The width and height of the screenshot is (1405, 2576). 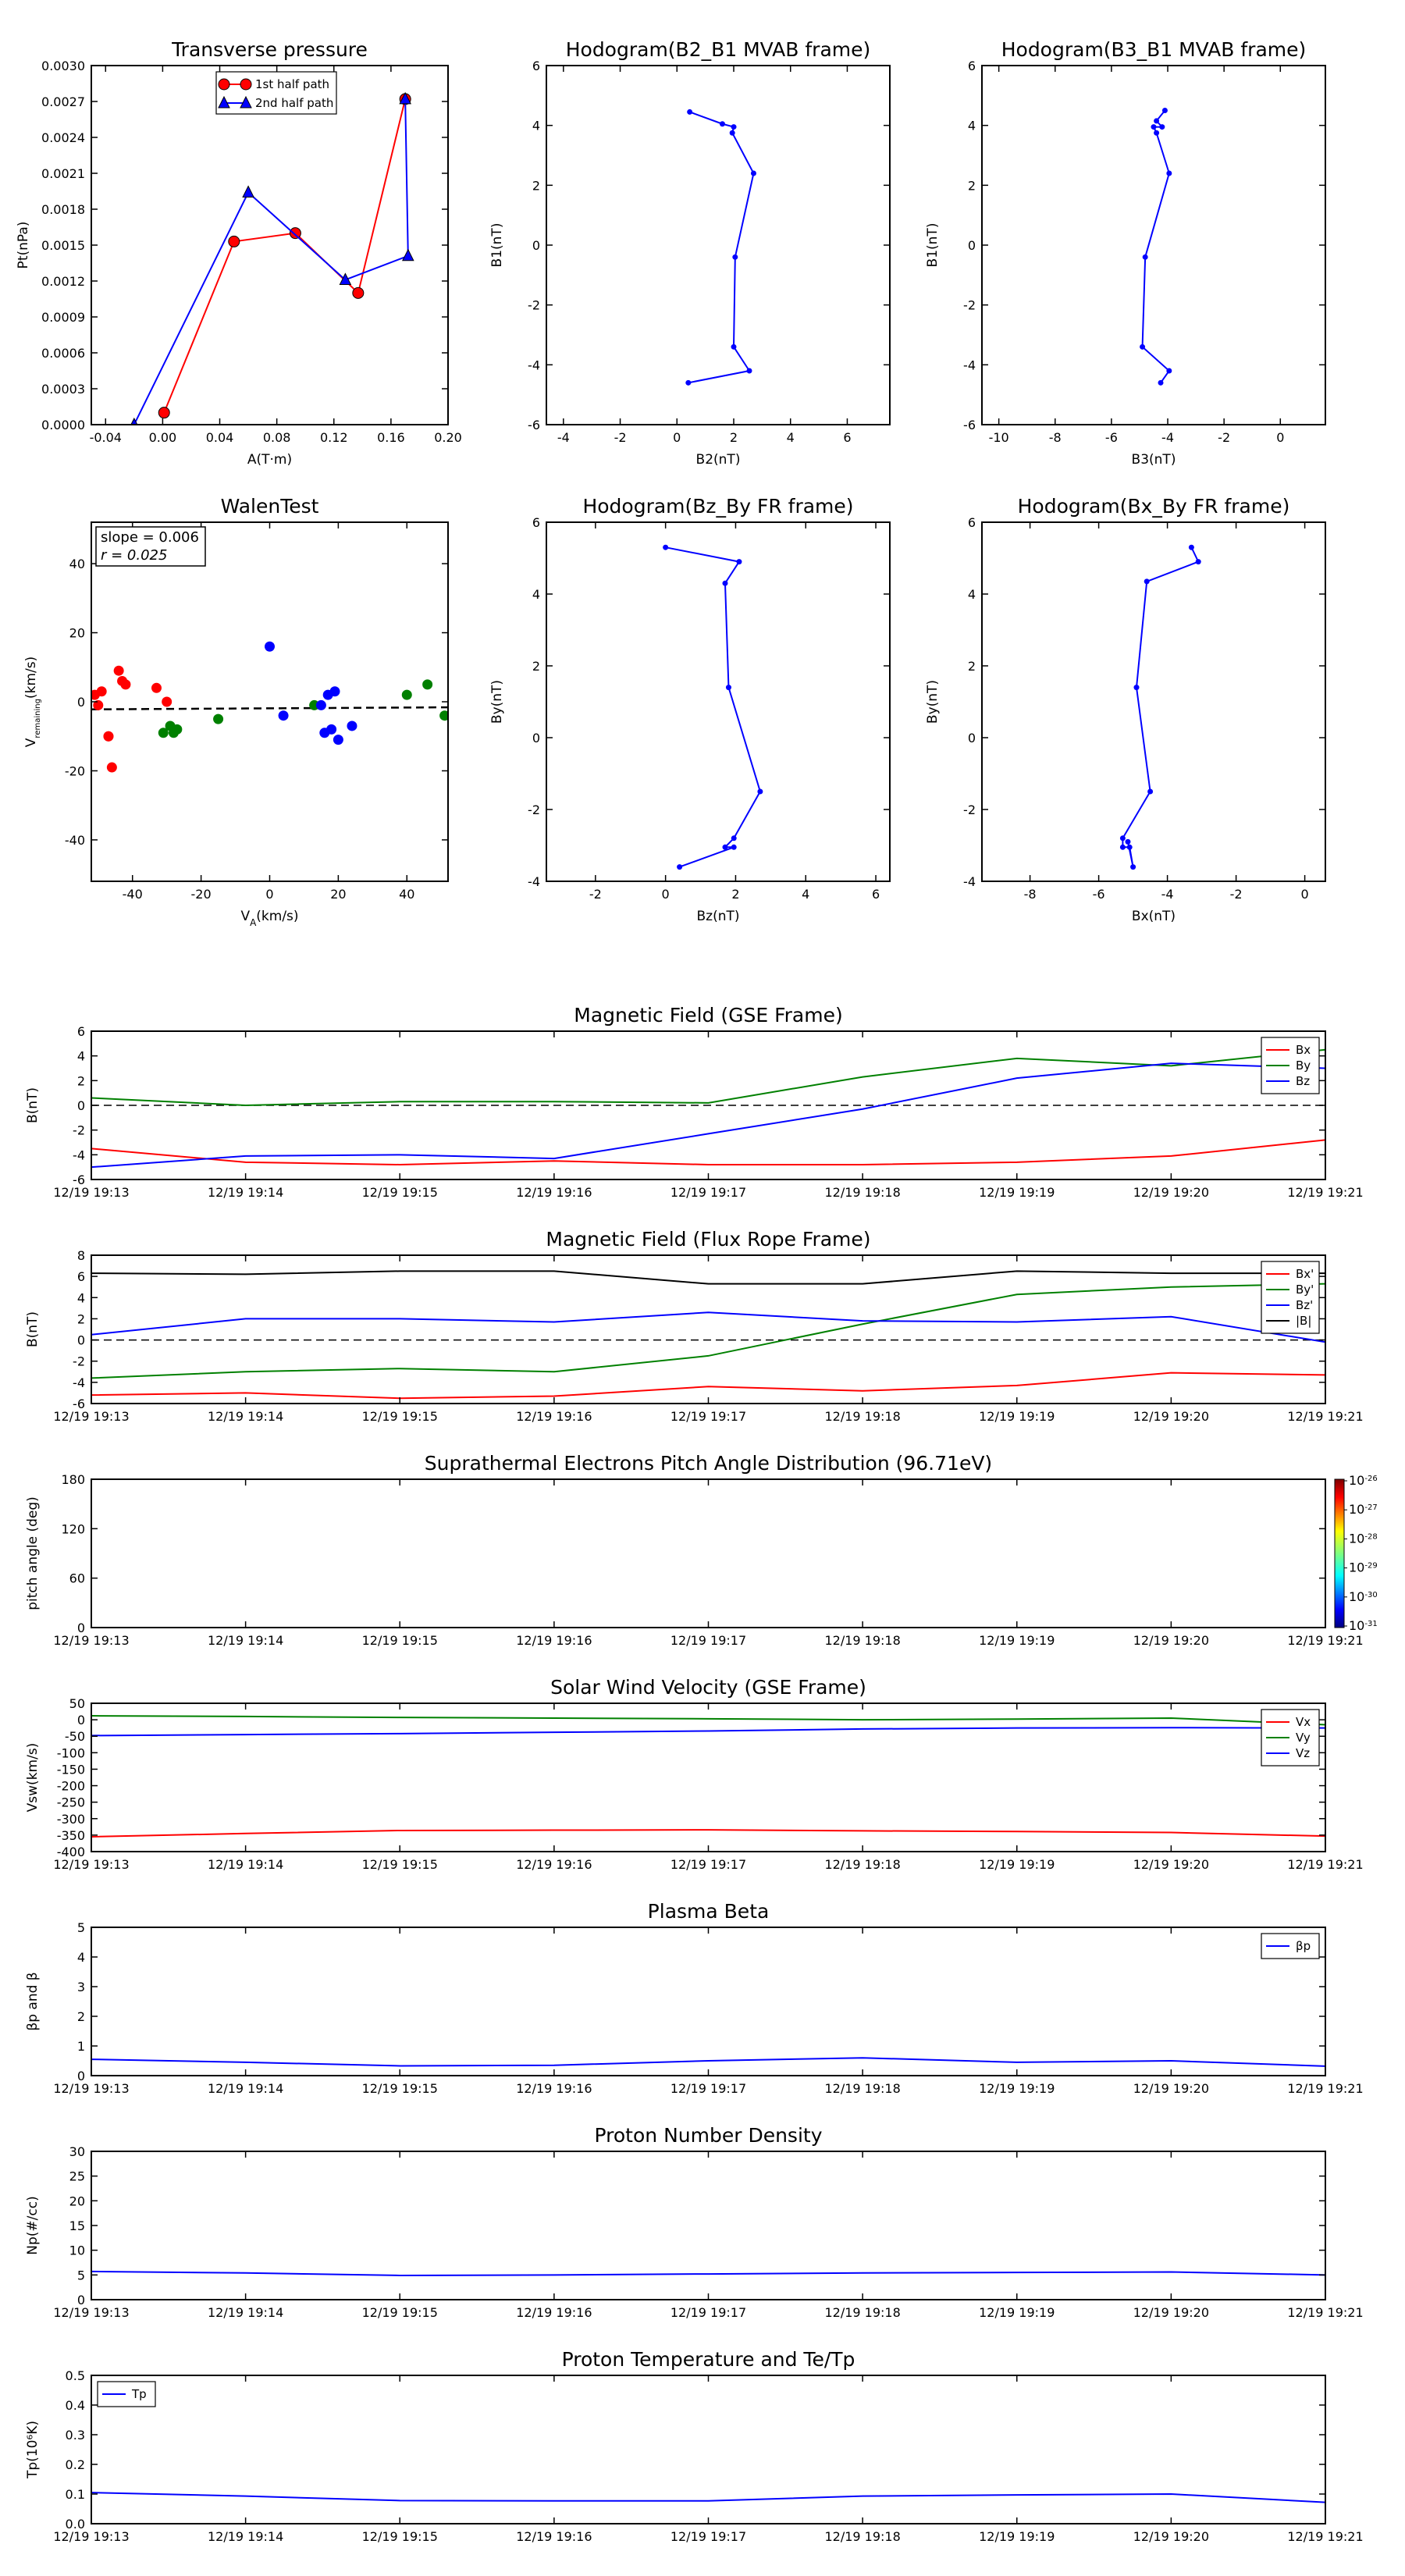 I want to click on y-tick-label: 0.4, so click(x=76, y=2405).